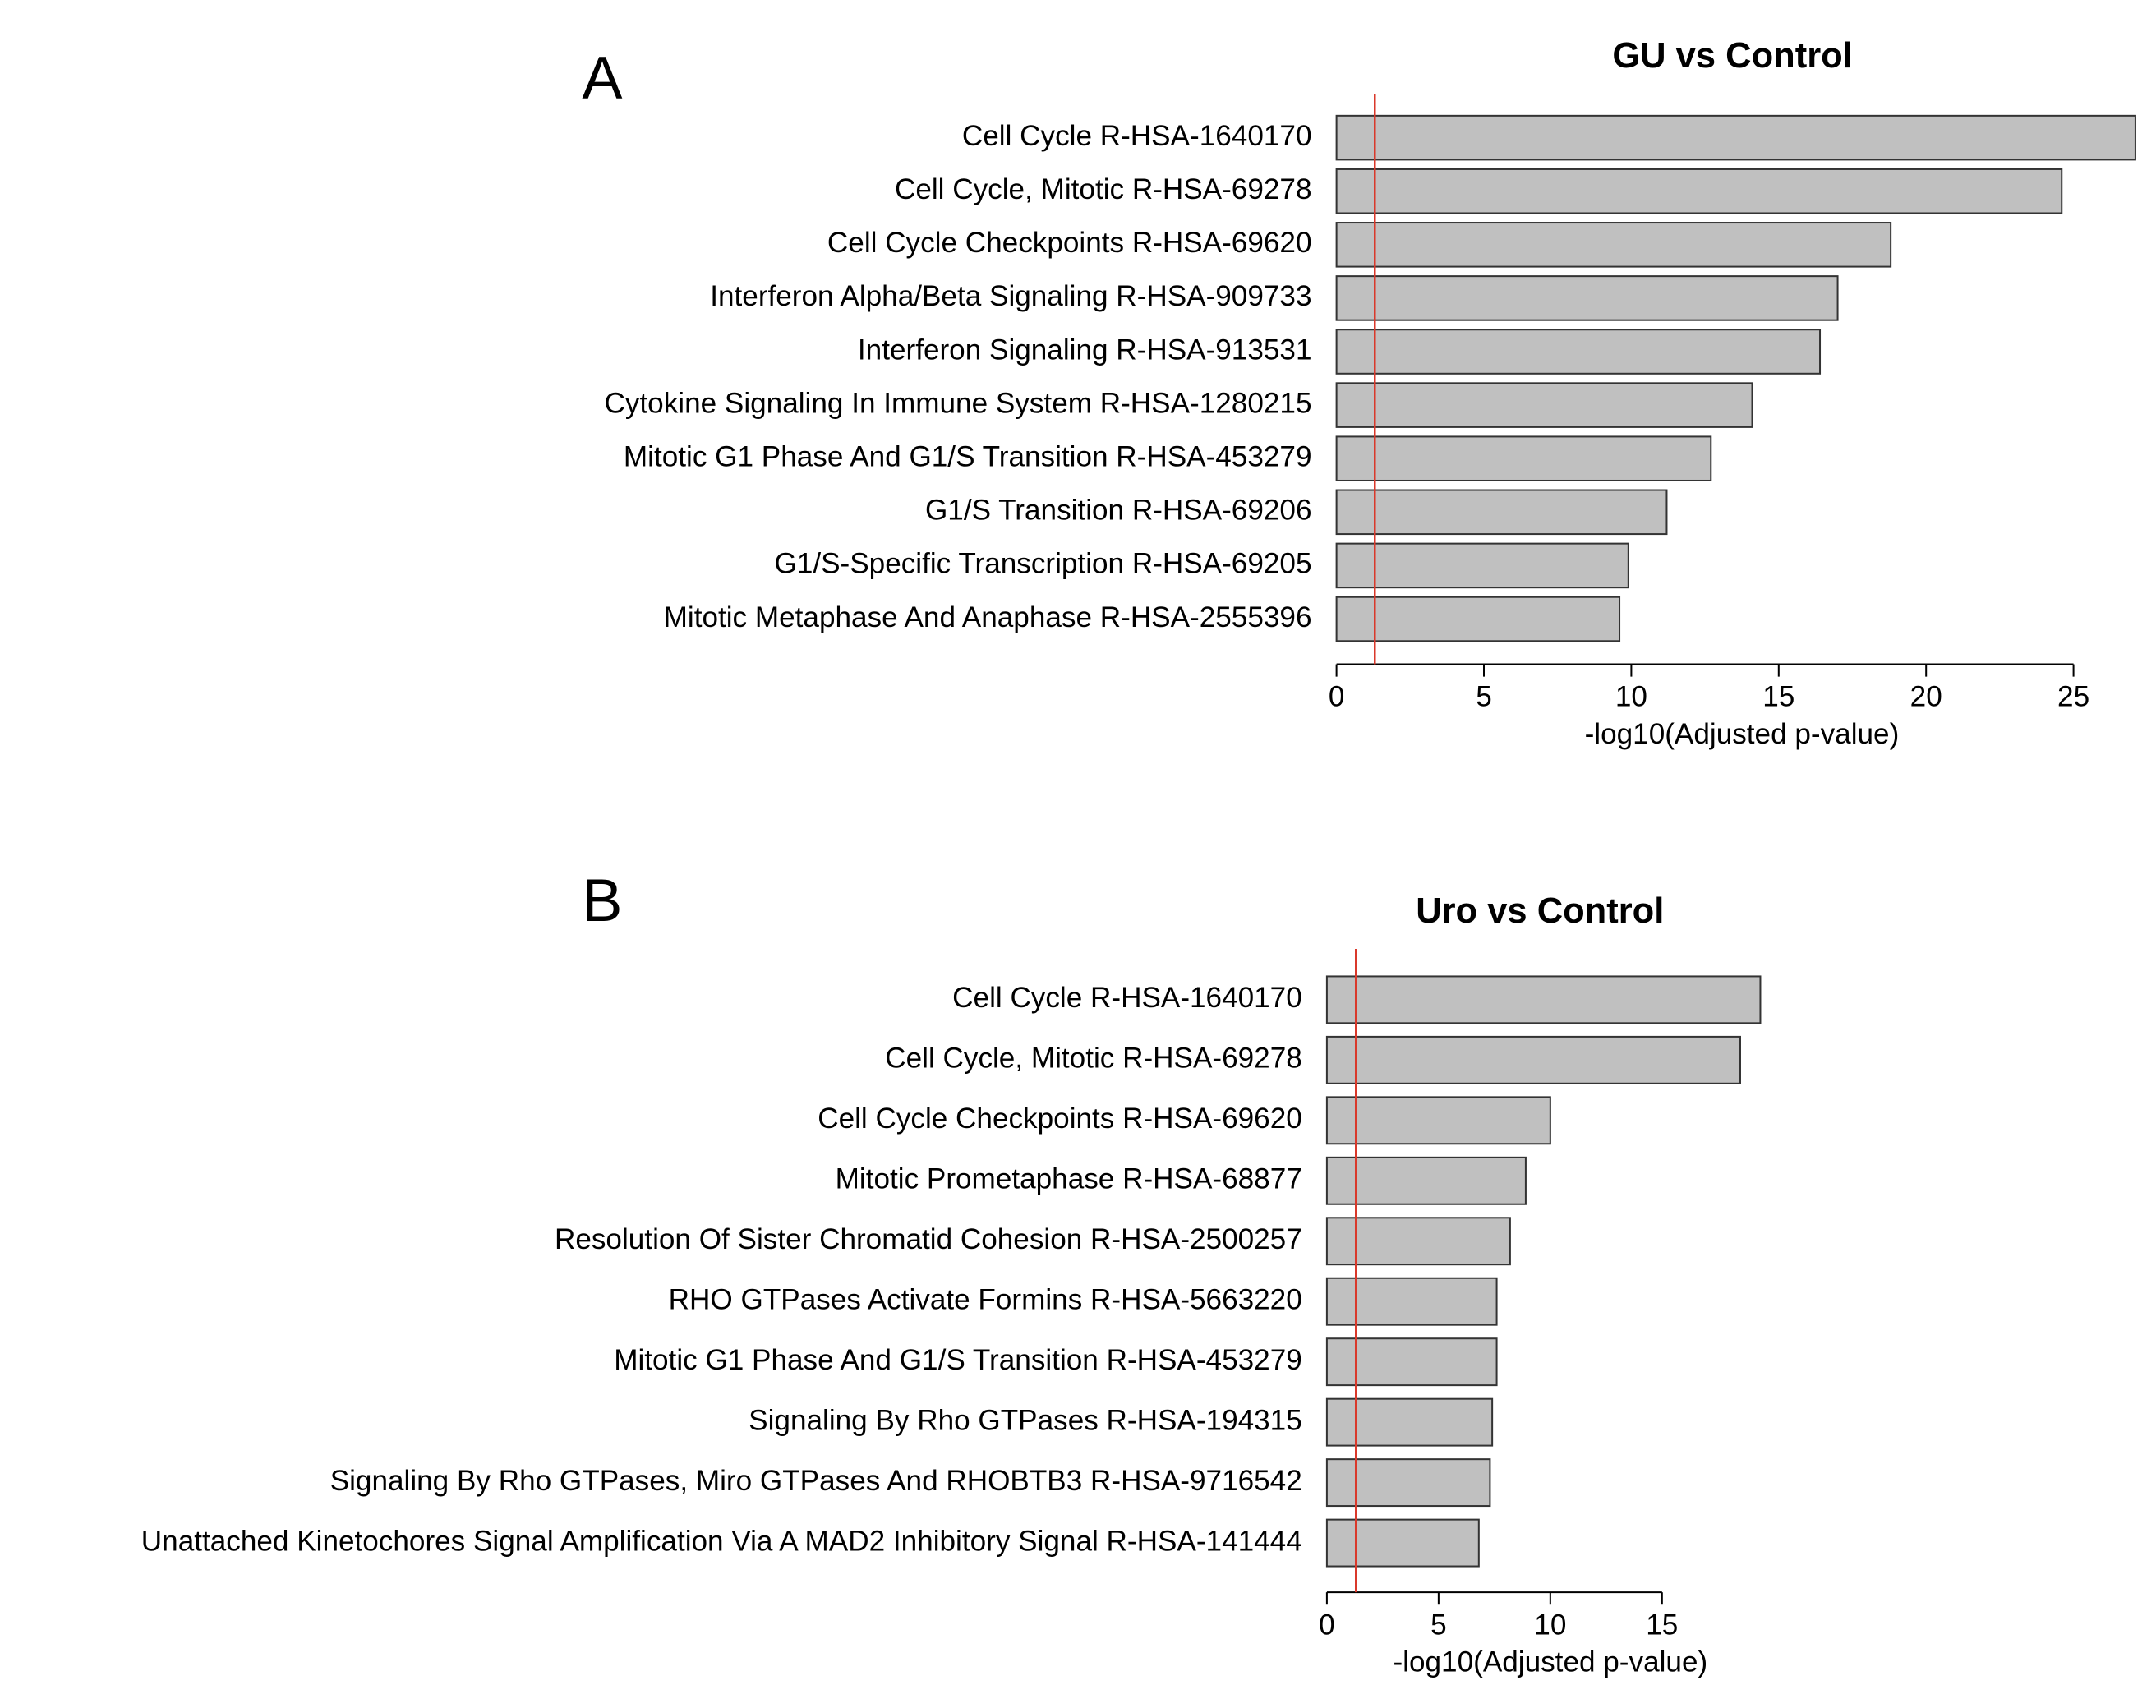 This screenshot has height=1708, width=2156. Describe the element at coordinates (1118, 511) in the screenshot. I see `category-label: G1/S Transition R-HSA-69206` at that location.